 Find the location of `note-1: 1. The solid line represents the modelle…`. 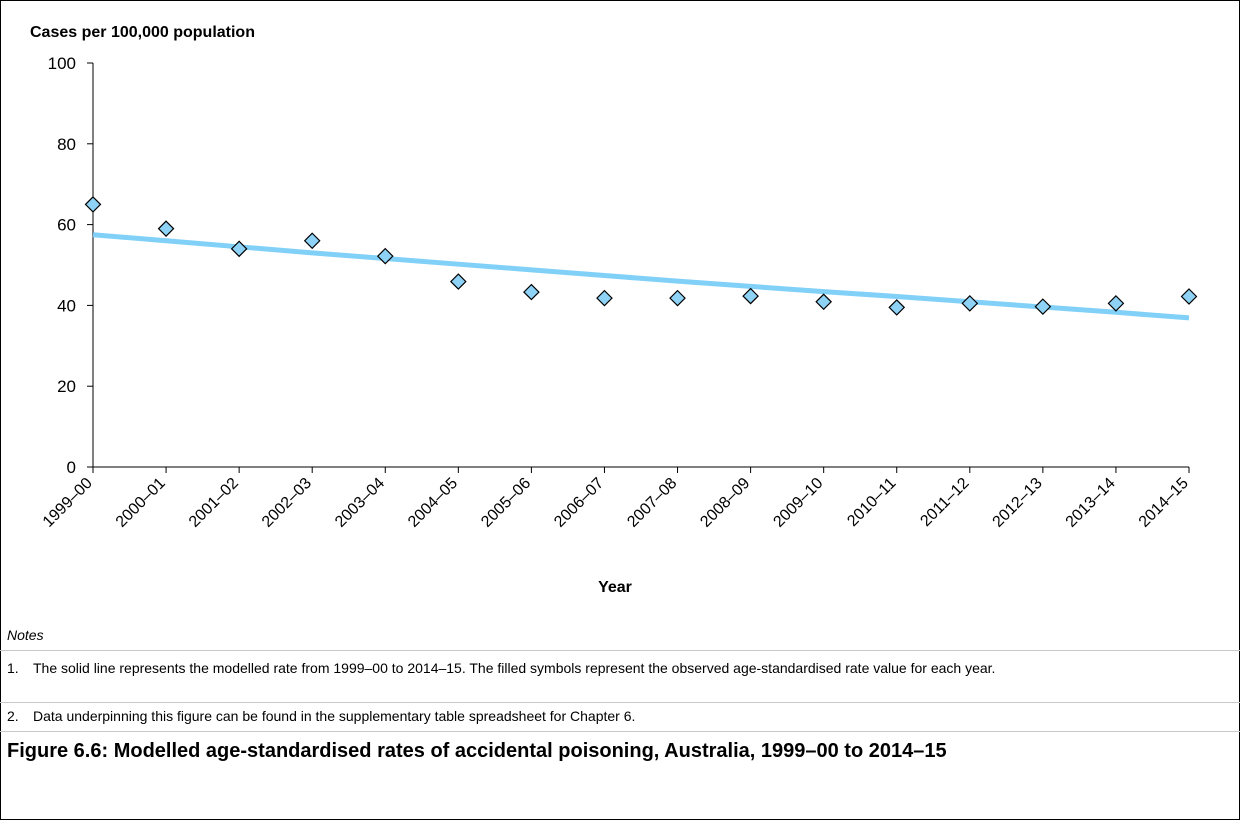

note-1: 1. The solid line represents the modelle… is located at coordinates (619, 668).